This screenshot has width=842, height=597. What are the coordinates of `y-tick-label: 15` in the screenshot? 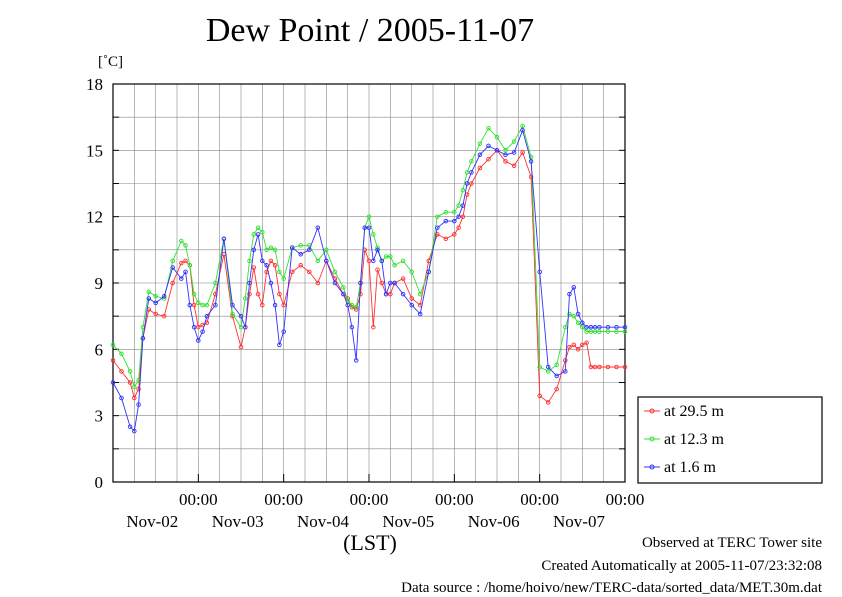 It's located at (94, 150).